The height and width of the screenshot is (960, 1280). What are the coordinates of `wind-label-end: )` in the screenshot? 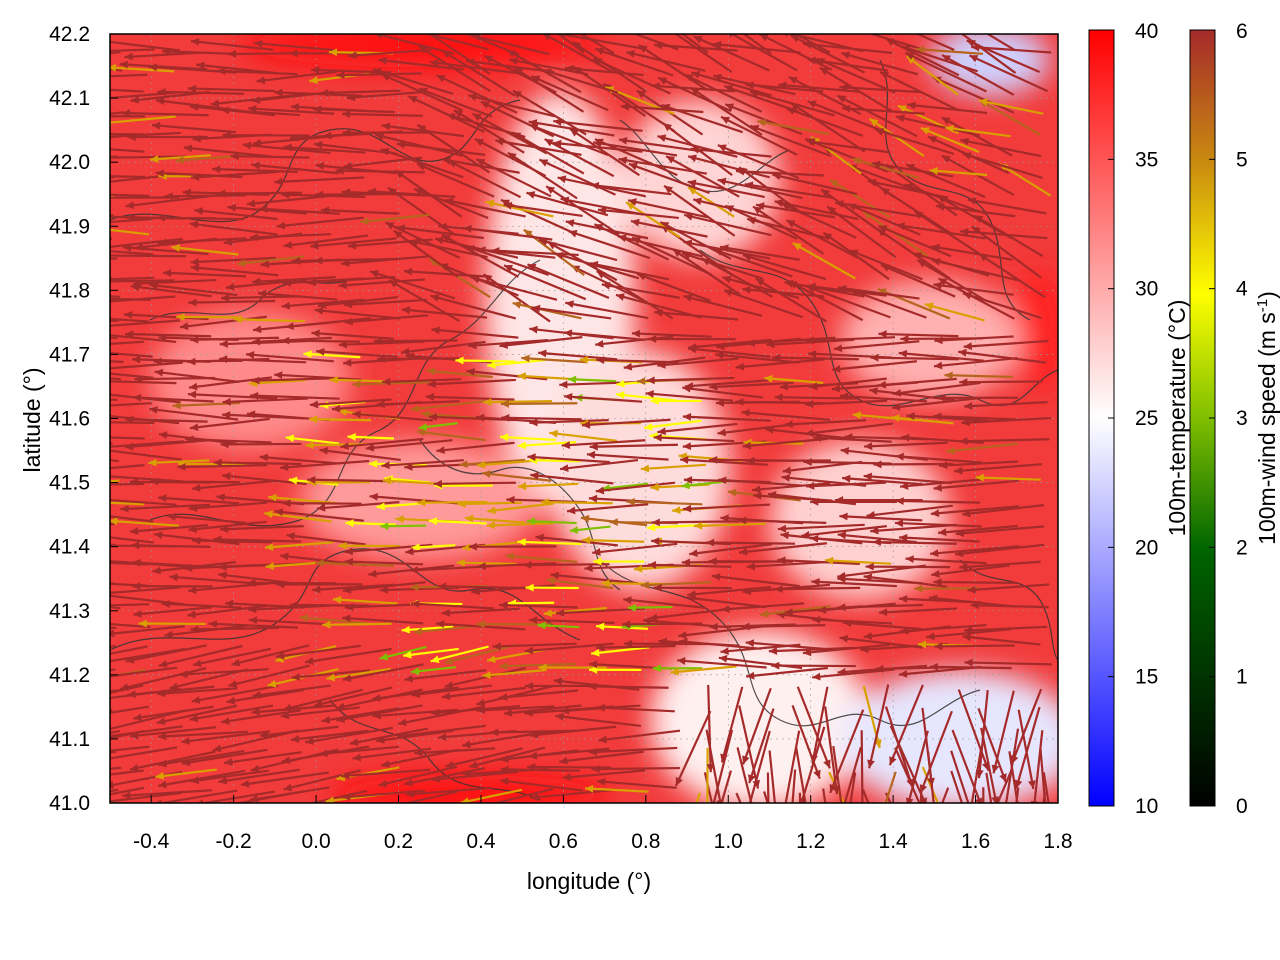 It's located at (1267, 295).